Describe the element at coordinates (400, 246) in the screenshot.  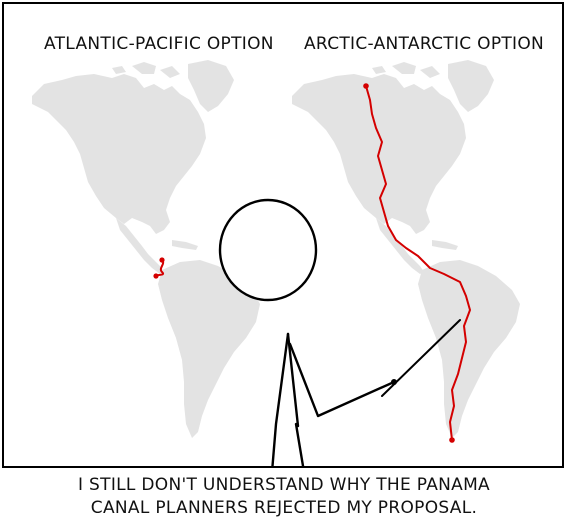
I see `right-central-america` at that location.